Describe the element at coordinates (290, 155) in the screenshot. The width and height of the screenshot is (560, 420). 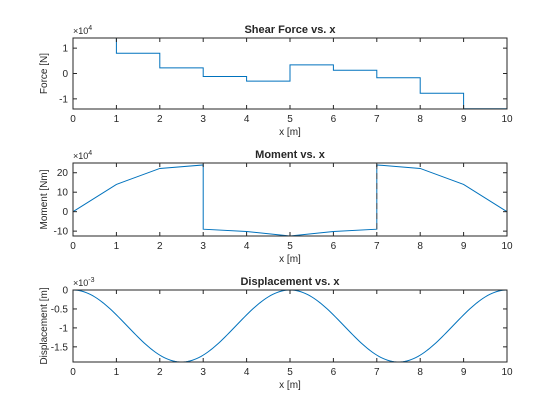
I see `chart-title: Moment vs. x` at that location.